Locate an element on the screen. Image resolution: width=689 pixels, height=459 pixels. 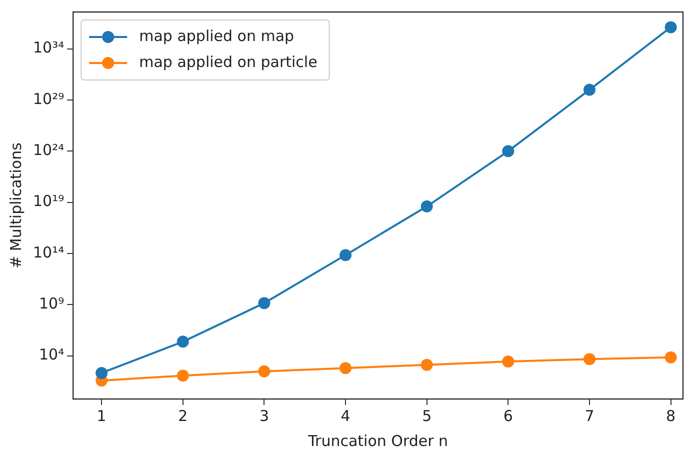
y-tick-label: 10⁹ is located at coordinates (51, 303).